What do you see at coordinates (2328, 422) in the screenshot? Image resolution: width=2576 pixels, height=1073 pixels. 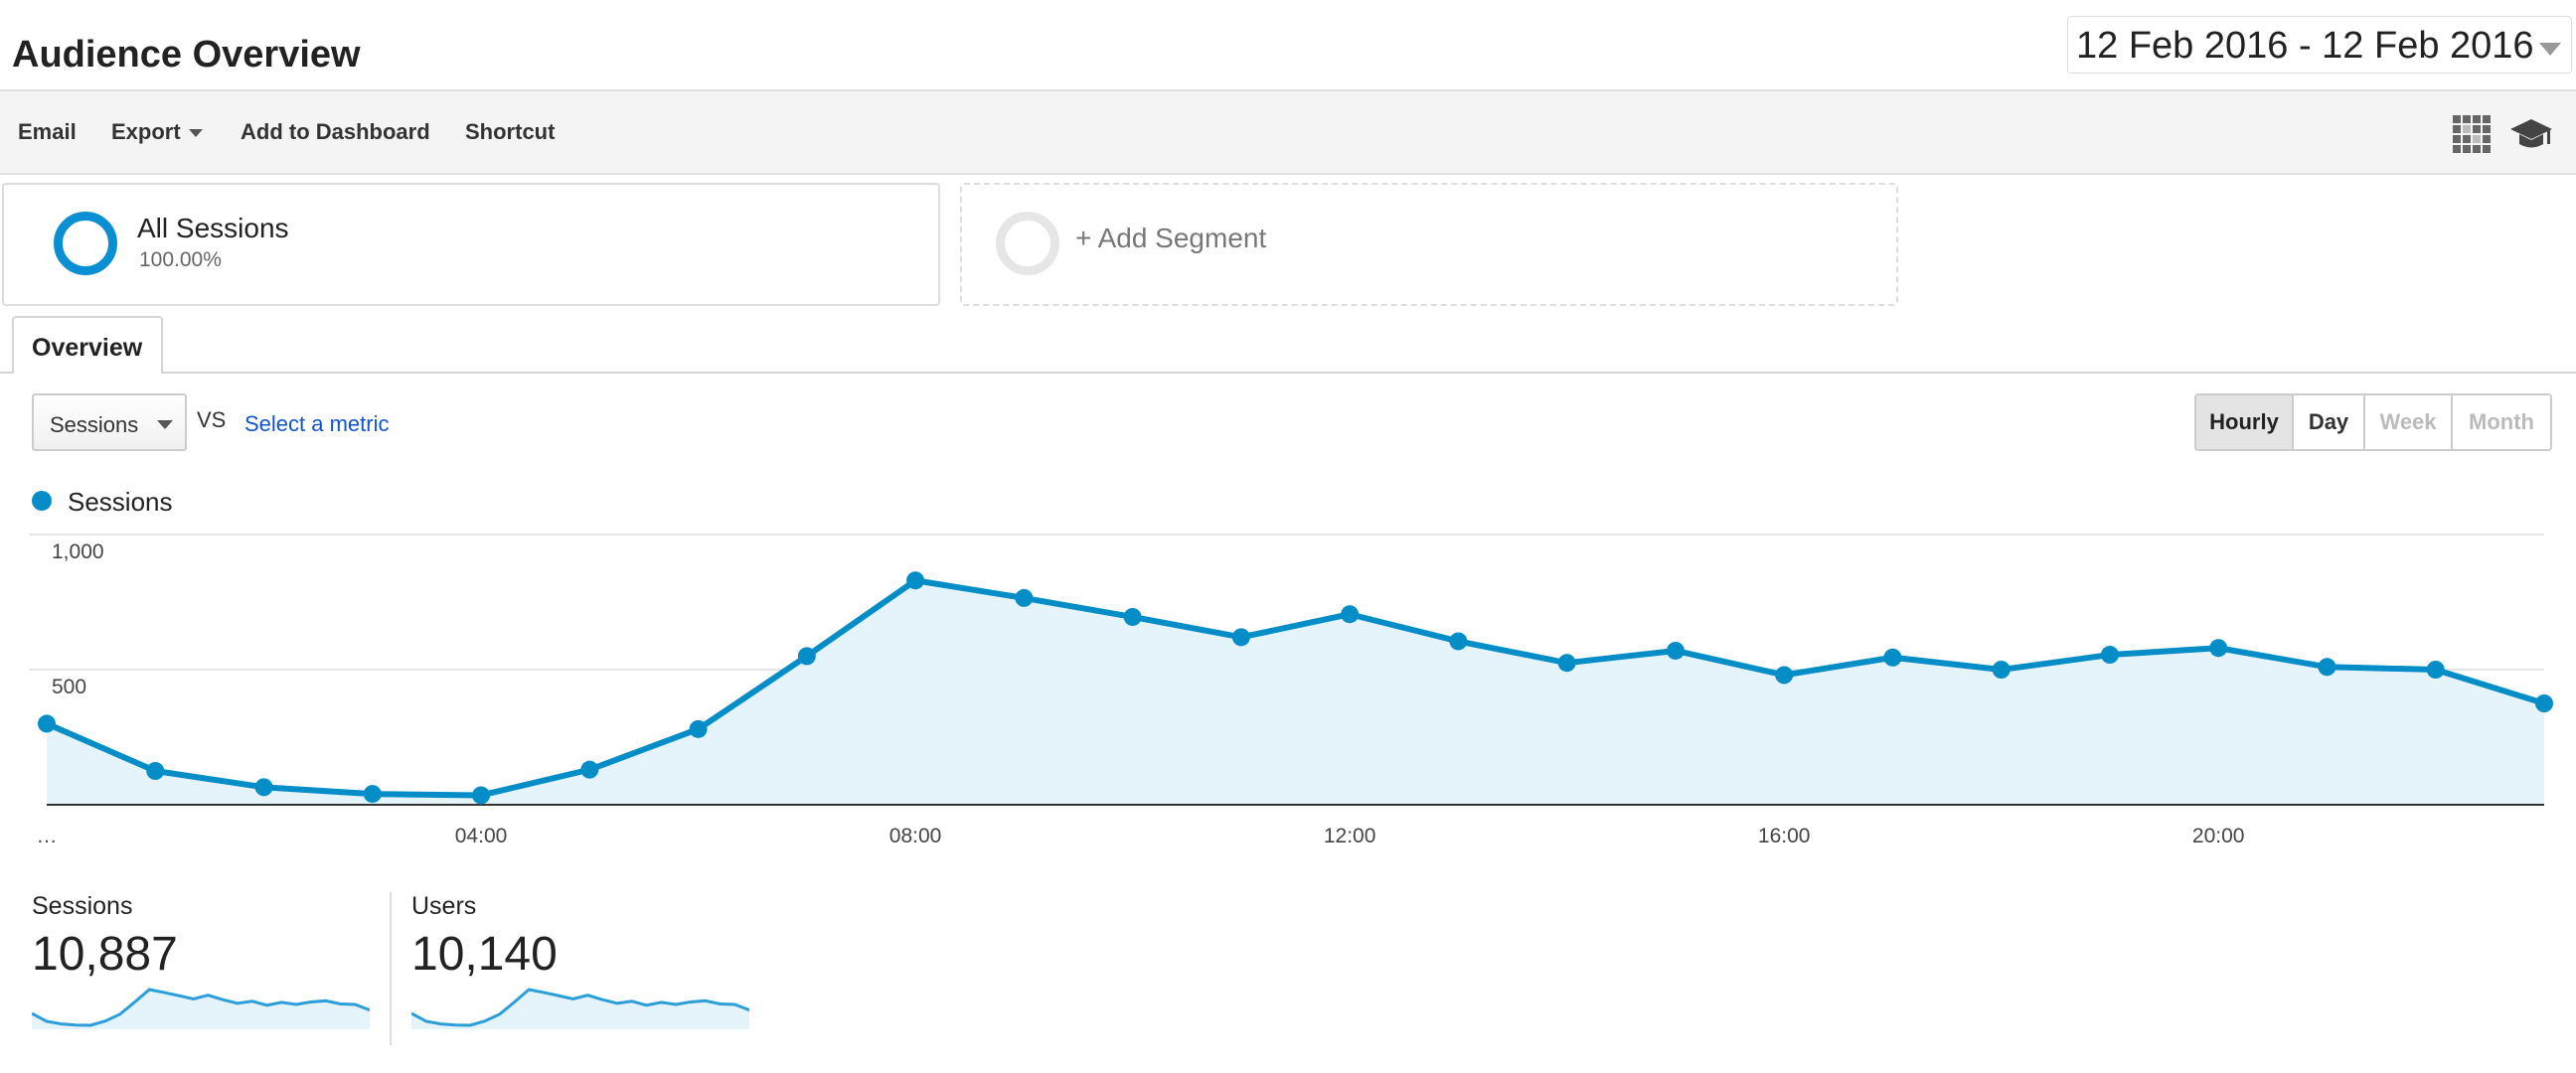 I see `granularity-day-button: Day` at bounding box center [2328, 422].